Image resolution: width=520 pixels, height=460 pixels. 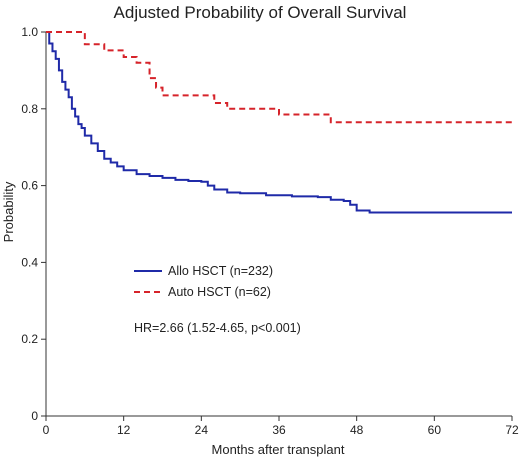 What do you see at coordinates (512, 430) in the screenshot?
I see `x-tick-label: 72` at bounding box center [512, 430].